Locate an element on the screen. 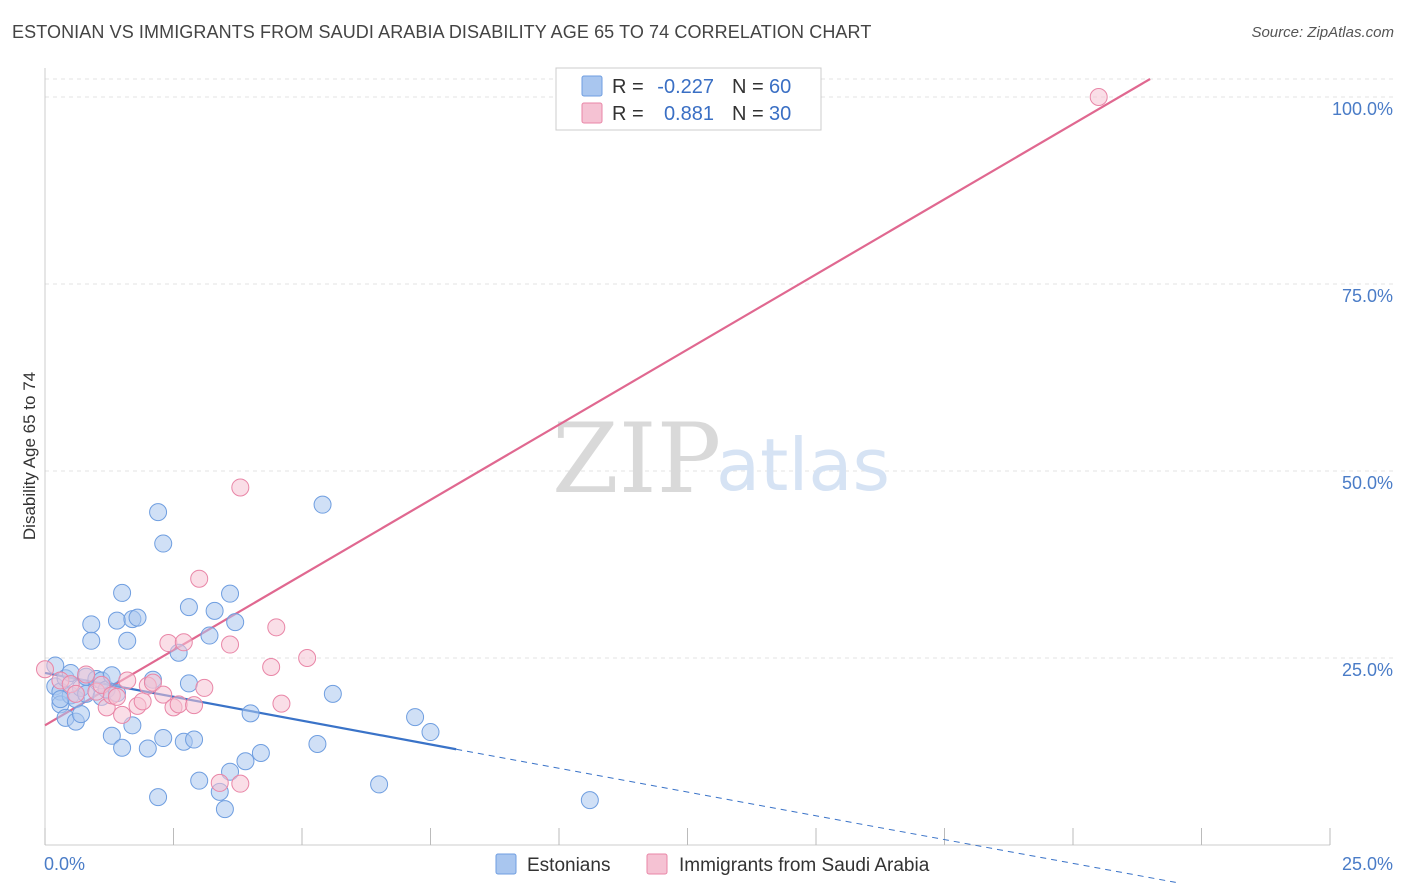 Image resolution: width=1406 pixels, height=892 pixels. y-tick-labels: 25.0% 50.0% 75.0% 100.0% is located at coordinates (1362, 389).